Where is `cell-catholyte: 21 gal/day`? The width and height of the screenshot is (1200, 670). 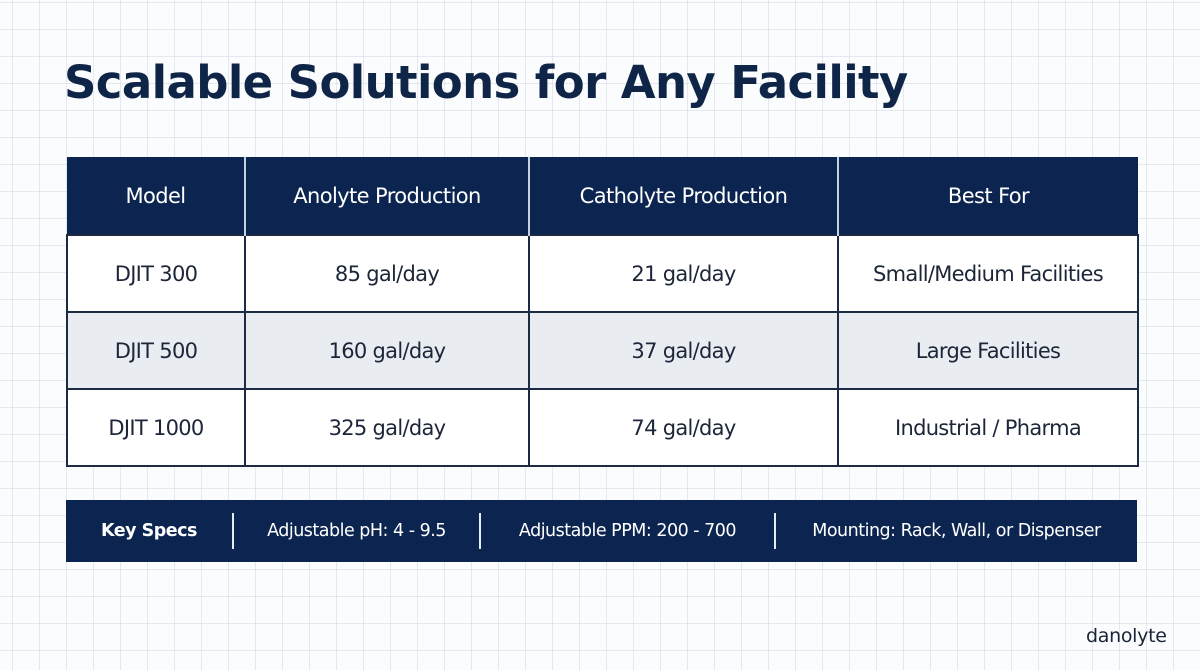 cell-catholyte: 21 gal/day is located at coordinates (683, 273).